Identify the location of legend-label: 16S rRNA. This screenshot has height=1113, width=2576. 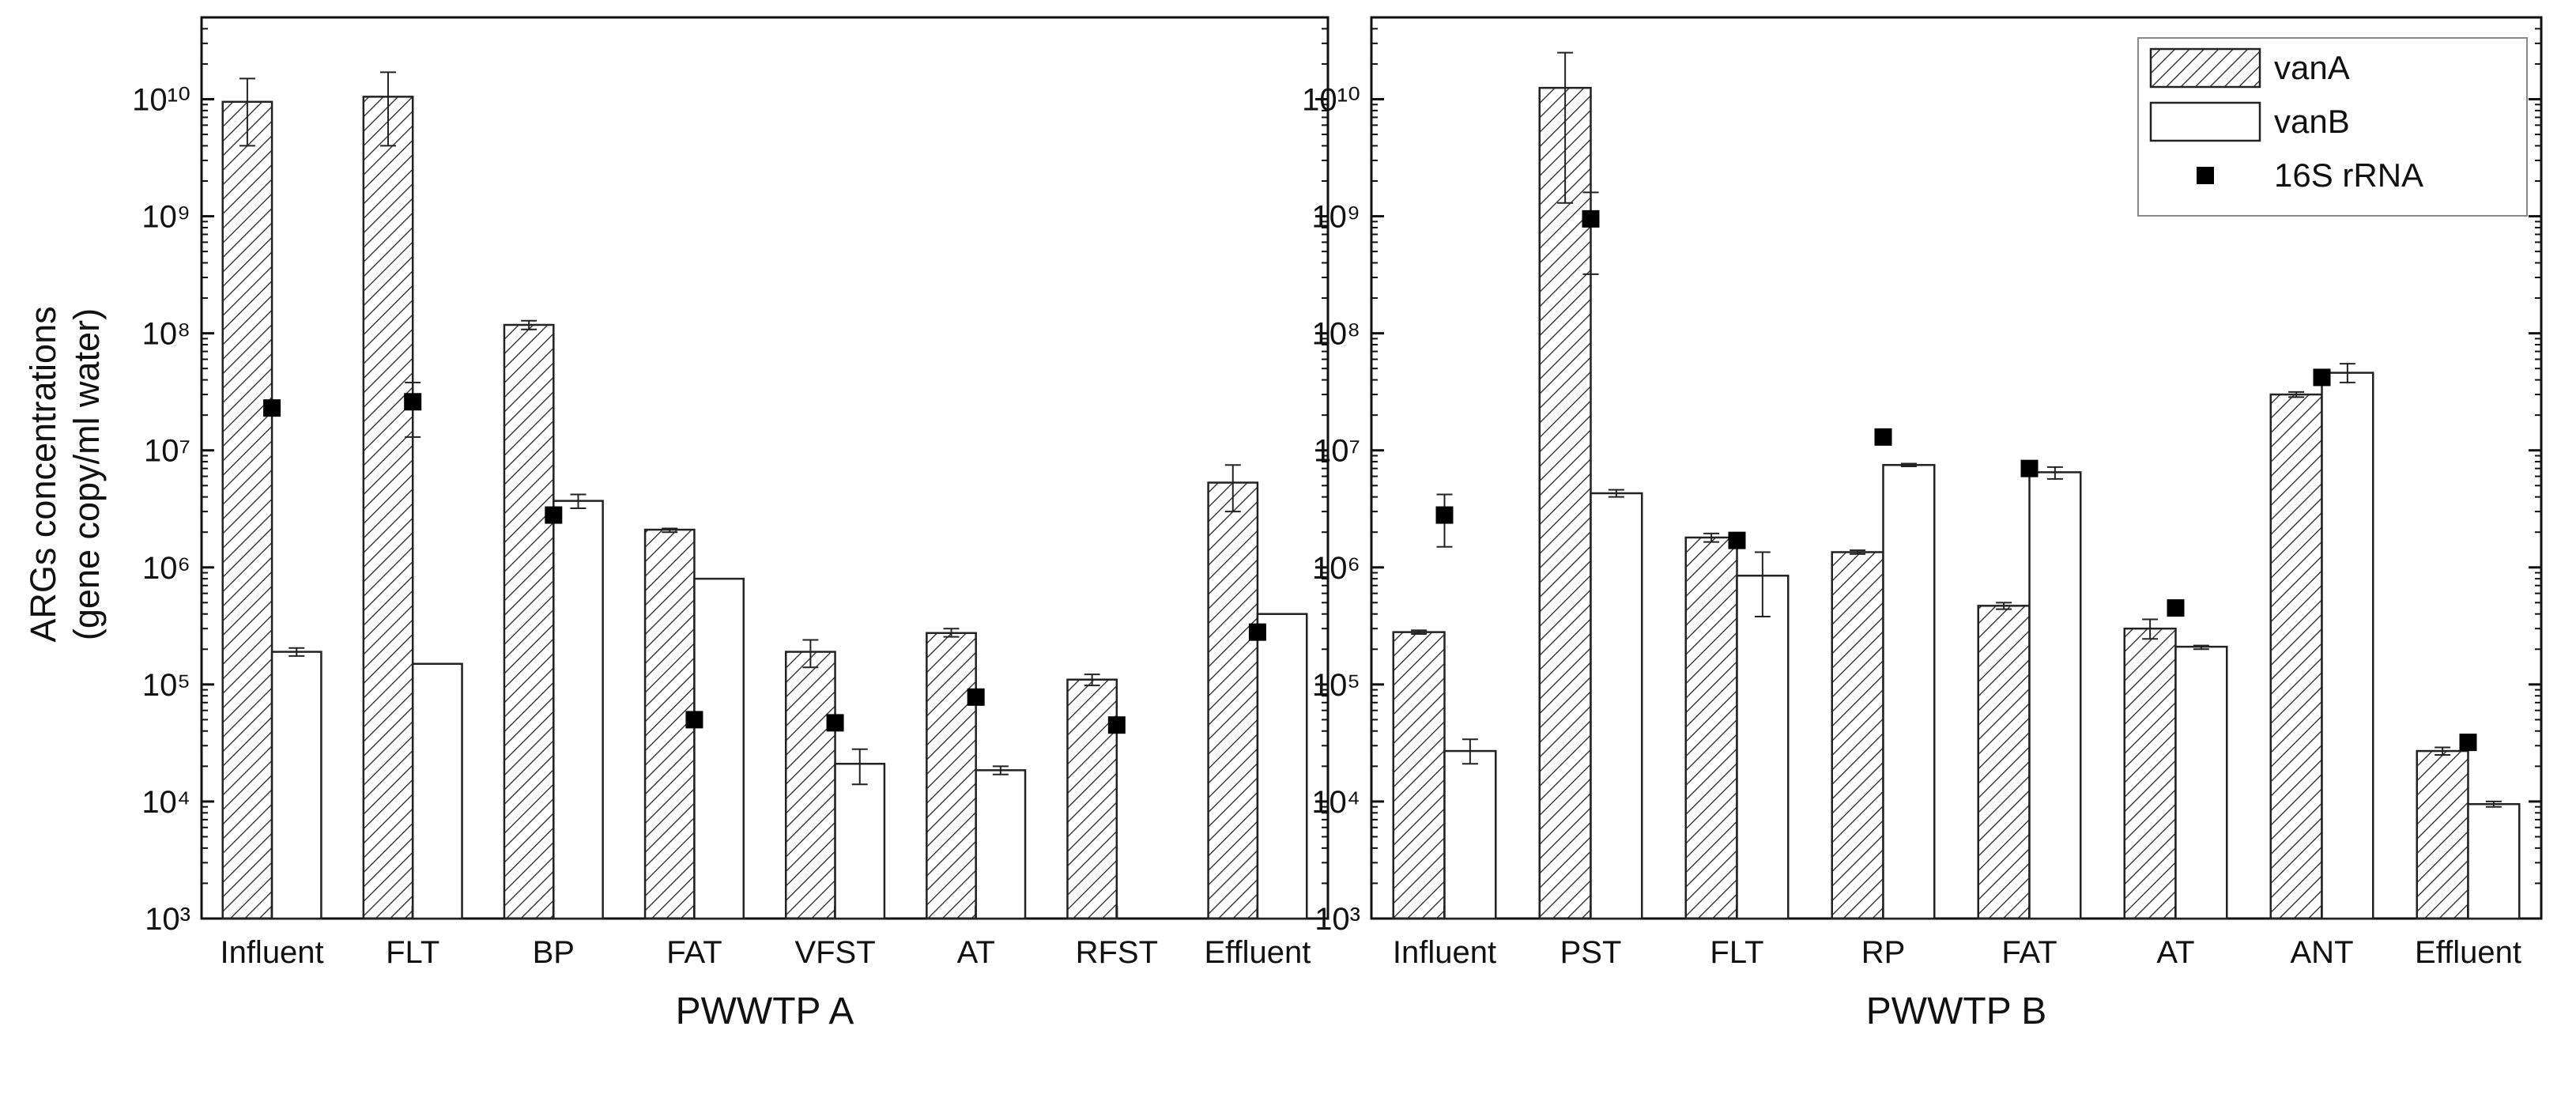
(2348, 176).